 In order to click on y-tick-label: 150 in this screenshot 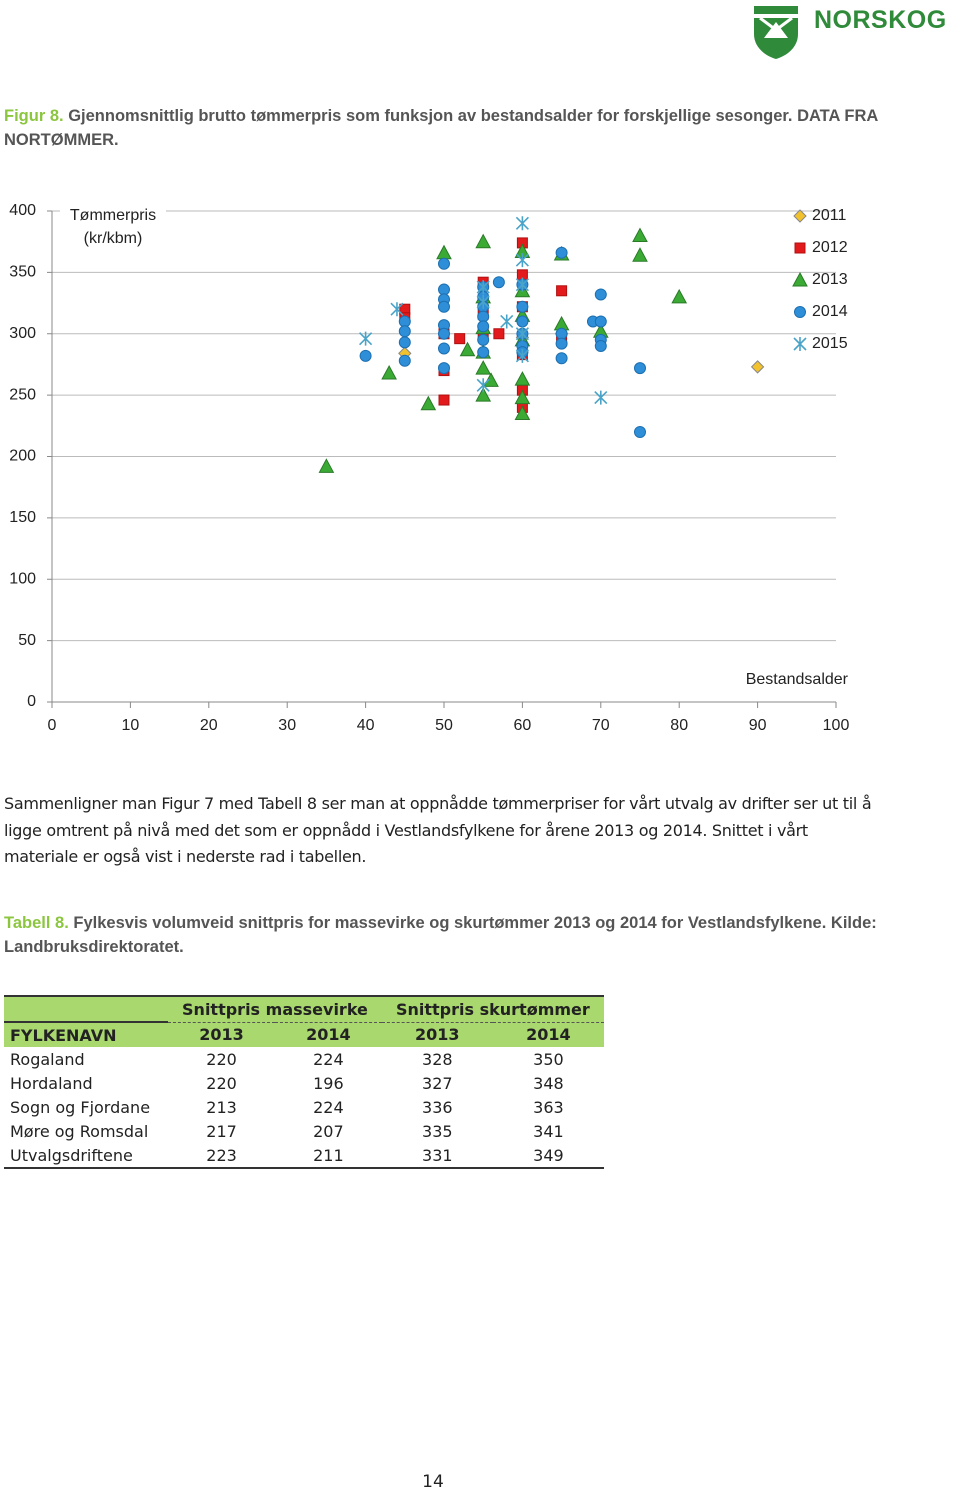, I will do `click(22, 517)`.